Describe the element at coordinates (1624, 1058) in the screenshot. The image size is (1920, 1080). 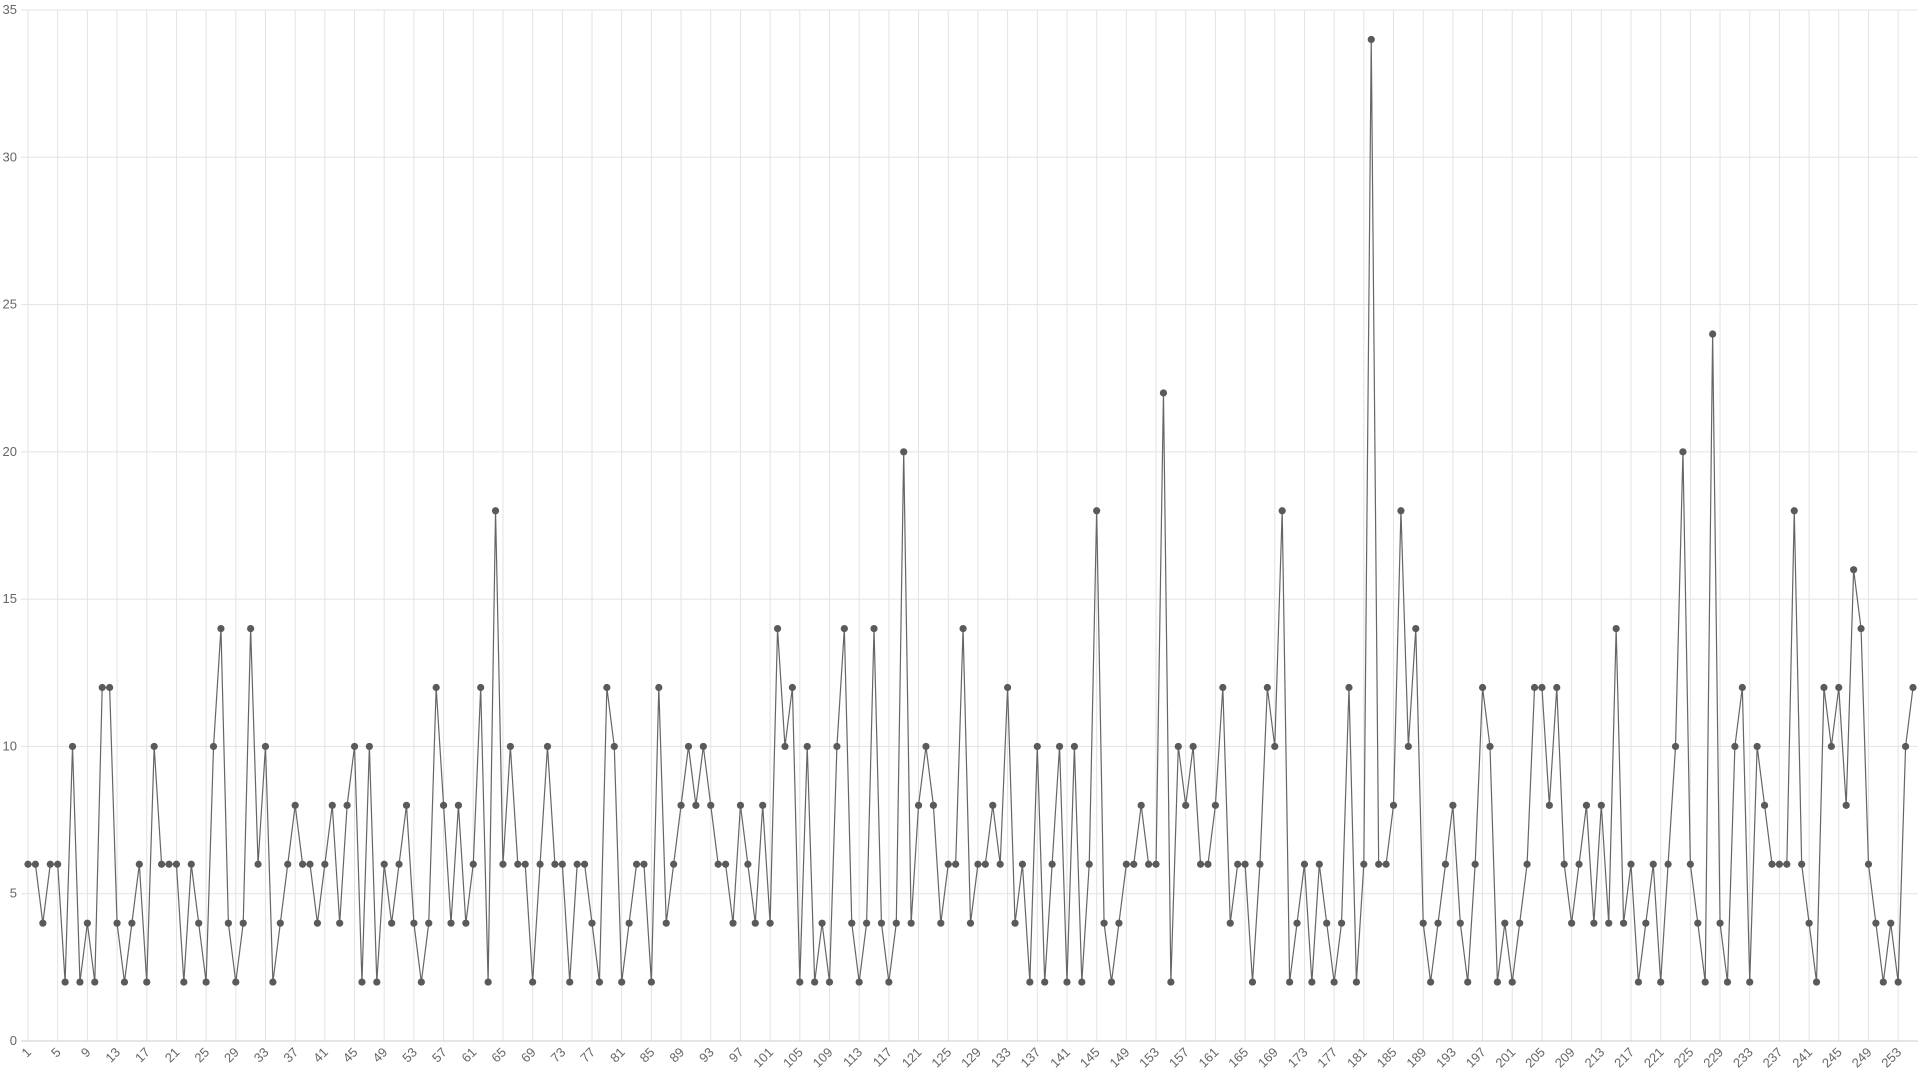
I see `x-tick-label: 217` at that location.